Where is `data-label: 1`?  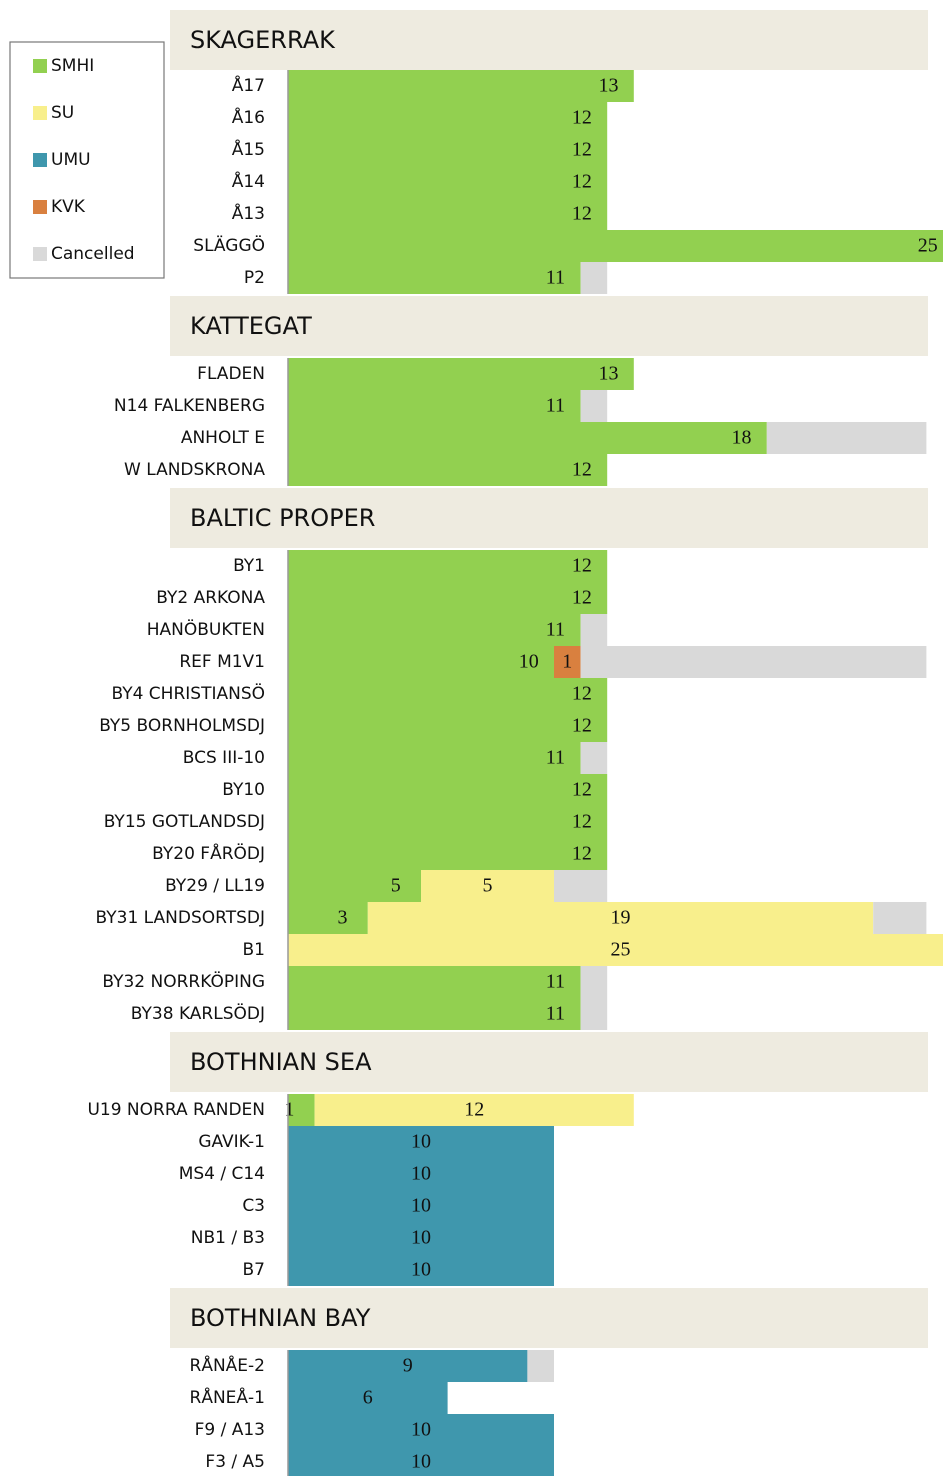 data-label: 1 is located at coordinates (289, 1110).